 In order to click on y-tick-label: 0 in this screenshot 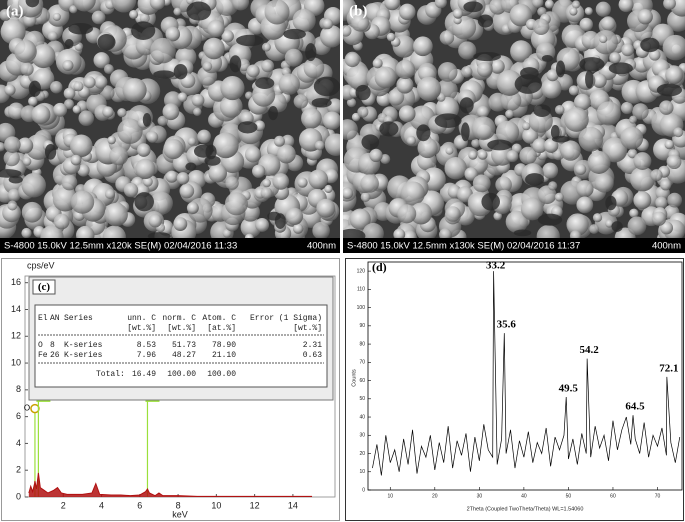, I will do `click(363, 490)`.